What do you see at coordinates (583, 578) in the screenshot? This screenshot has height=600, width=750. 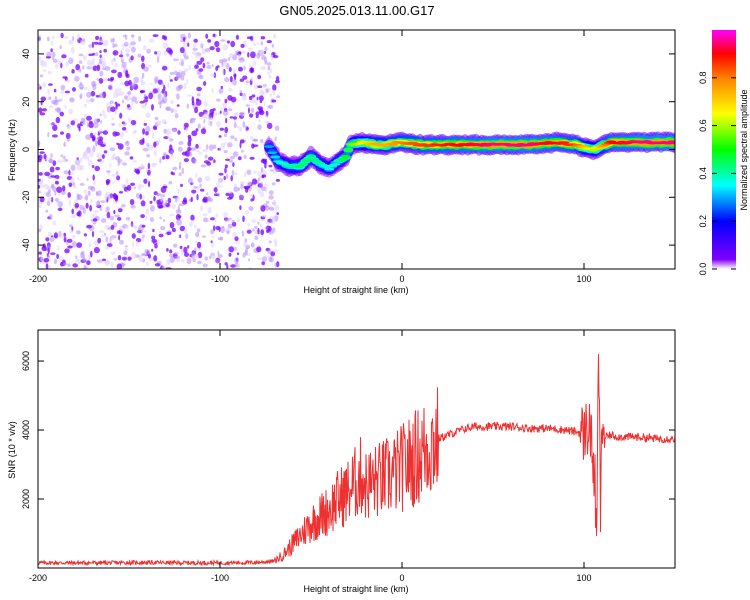 I see `snr-x-tick-label: 100` at bounding box center [583, 578].